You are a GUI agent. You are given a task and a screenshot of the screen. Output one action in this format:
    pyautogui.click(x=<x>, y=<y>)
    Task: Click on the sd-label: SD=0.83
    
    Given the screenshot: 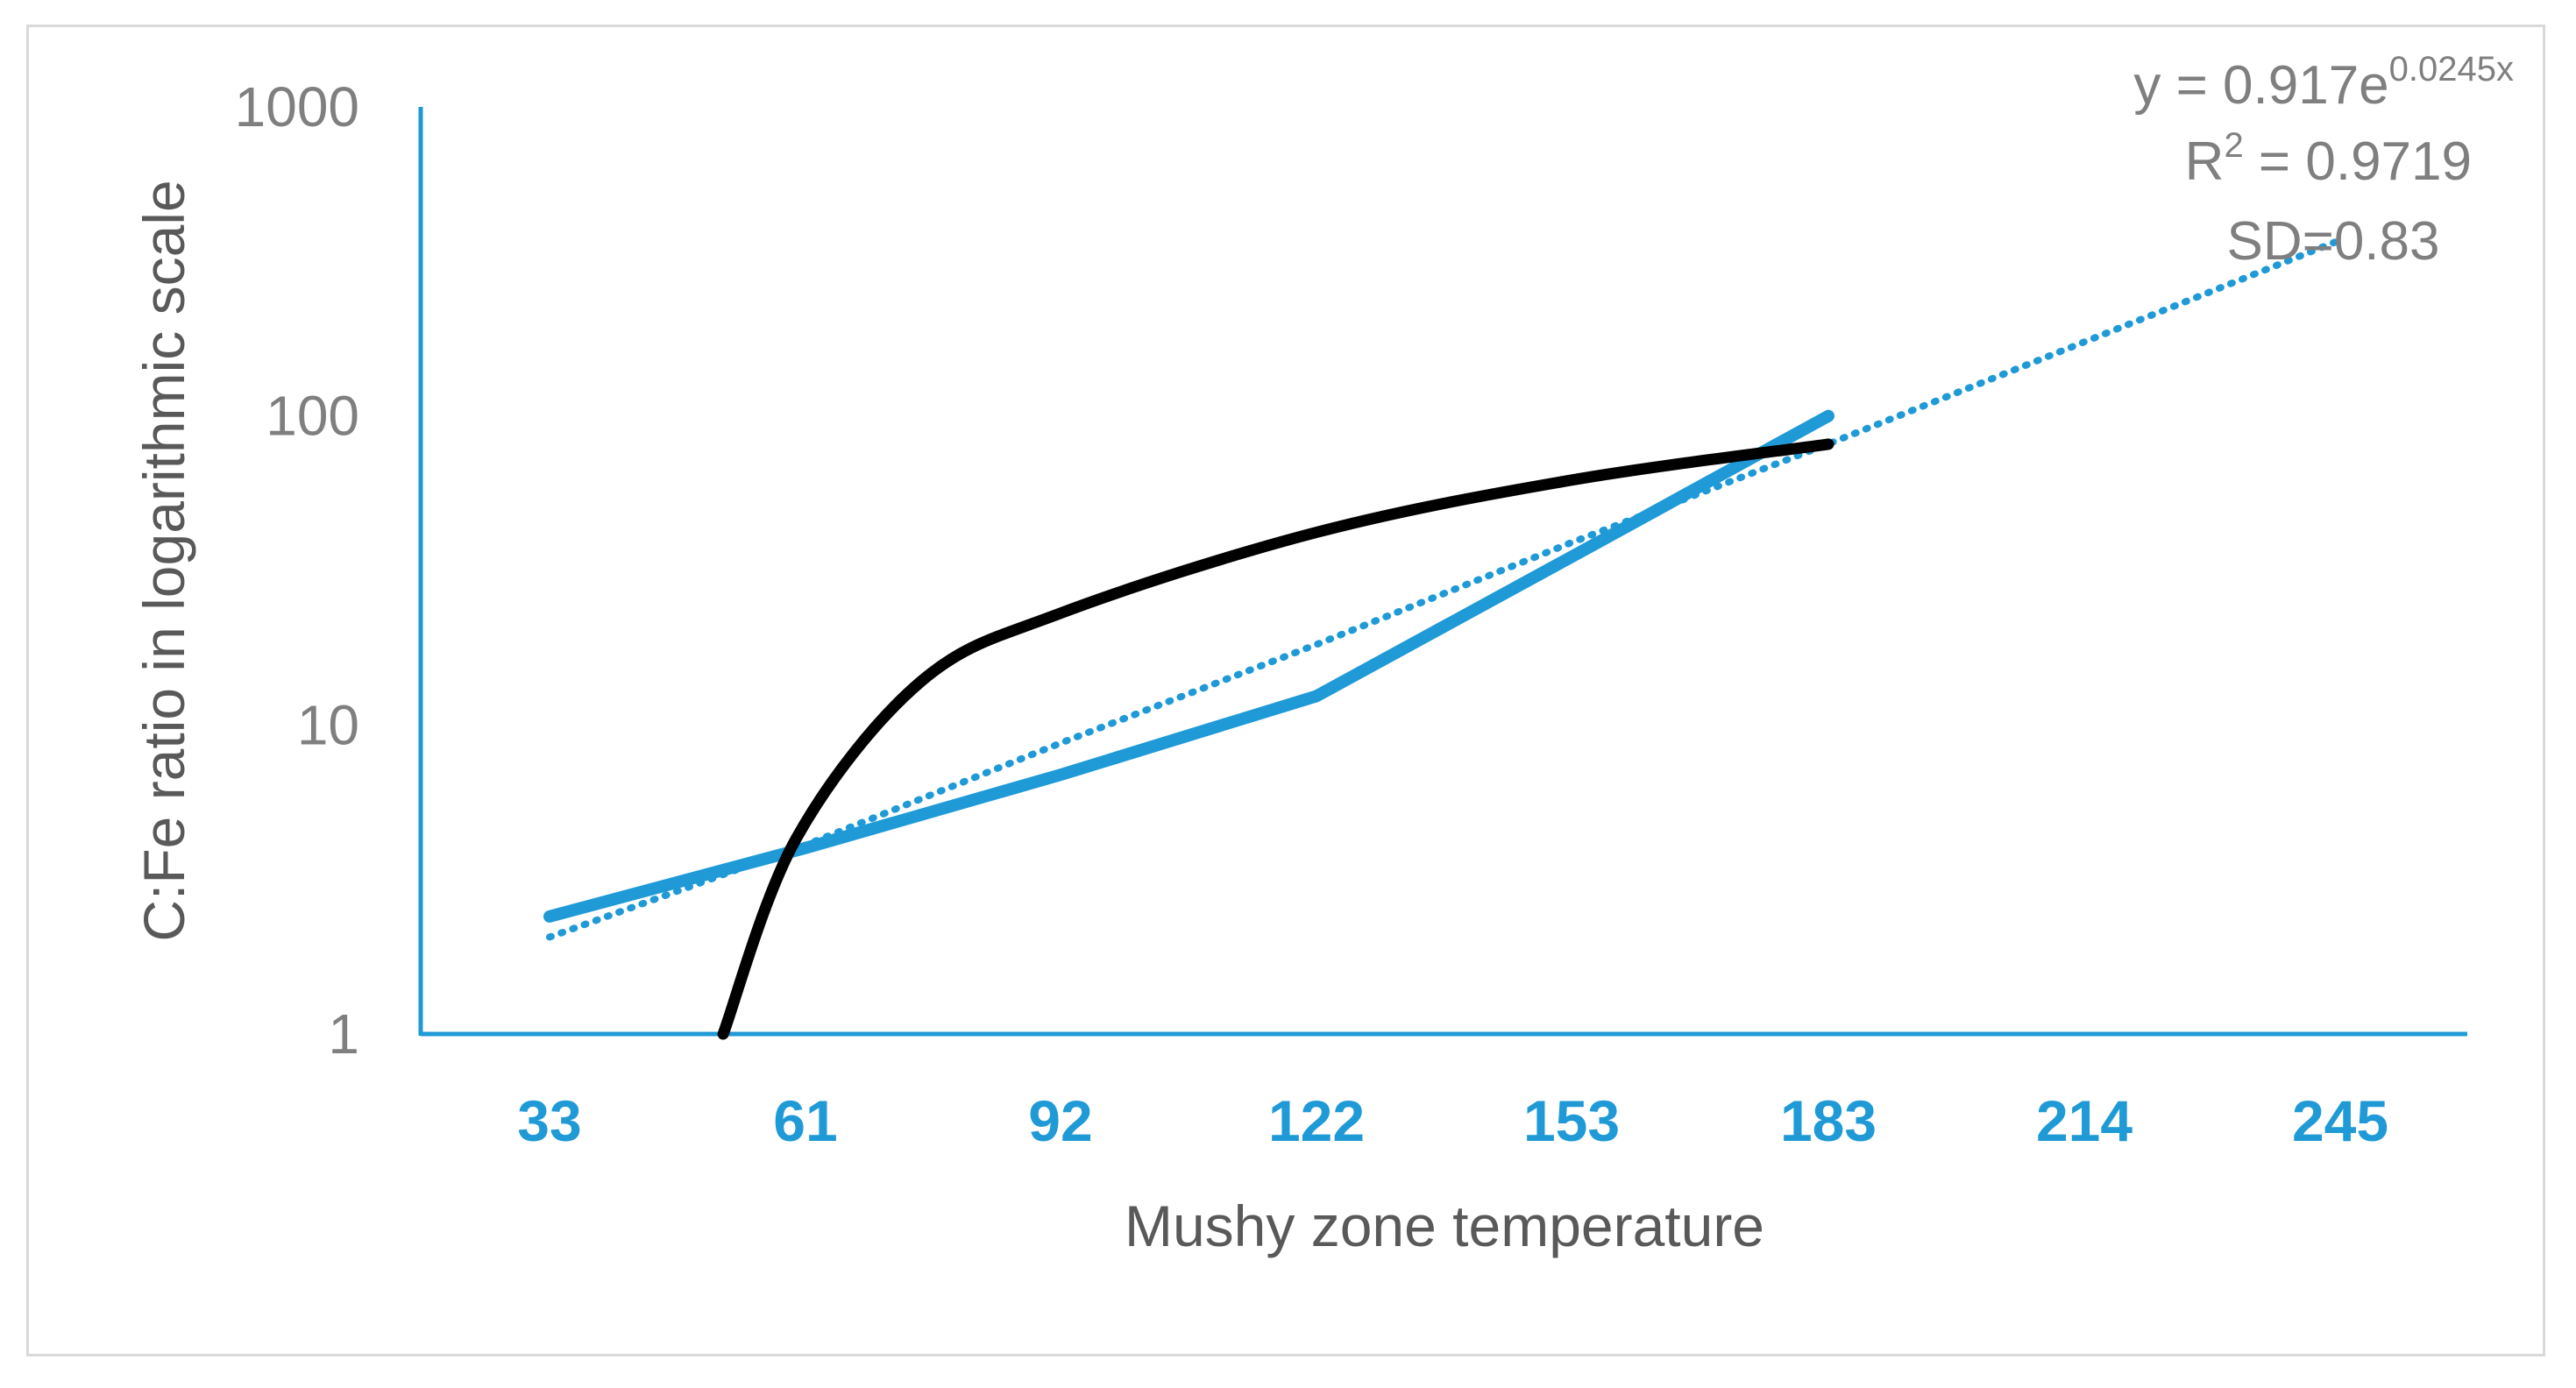 What is the action you would take?
    pyautogui.click(x=2332, y=242)
    